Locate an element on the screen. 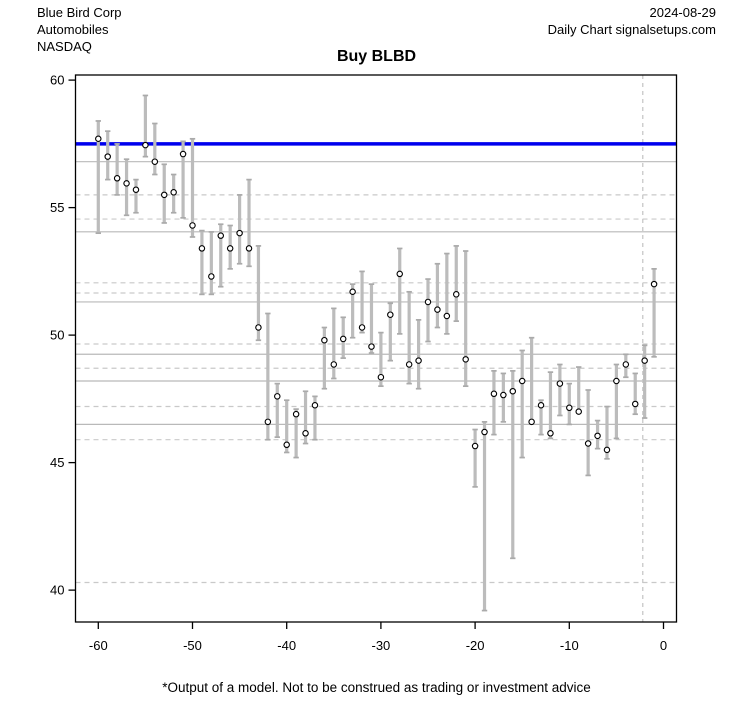 The height and width of the screenshot is (708, 753). industry-label: Automobiles is located at coordinates (73, 29).